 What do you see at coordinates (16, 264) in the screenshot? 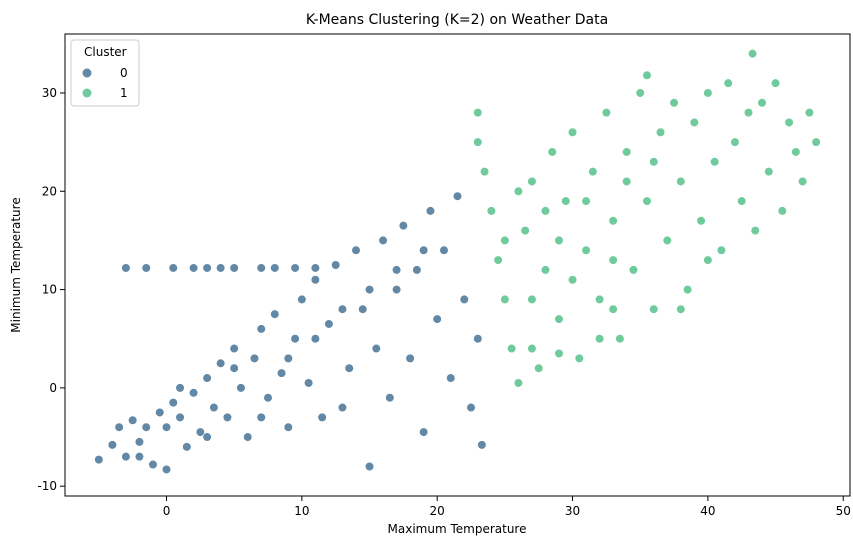
I see `y-axis-label: Minimum Temperature` at bounding box center [16, 264].